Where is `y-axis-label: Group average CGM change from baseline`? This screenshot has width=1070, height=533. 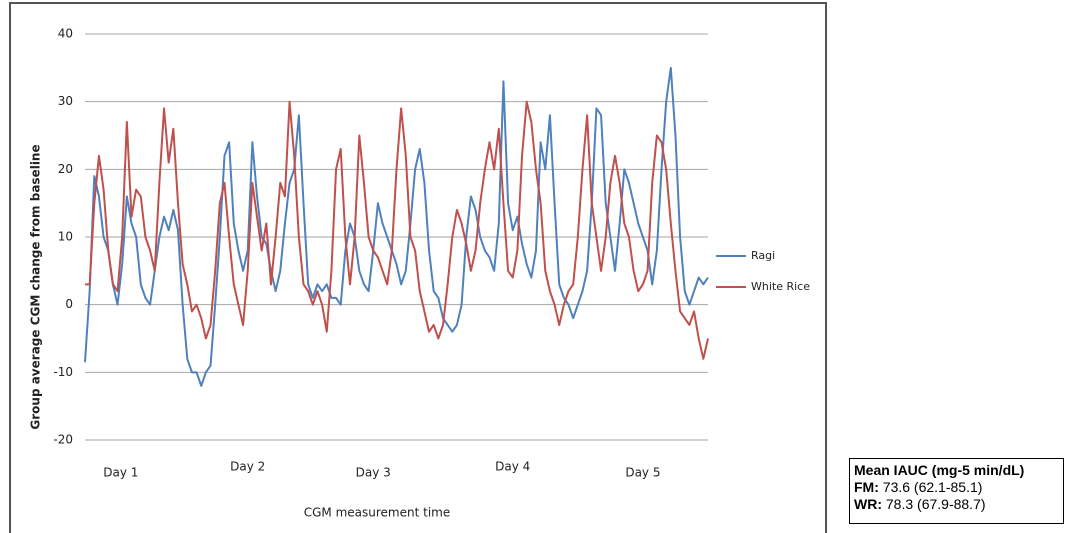
y-axis-label: Group average CGM change from baseline is located at coordinates (36, 286).